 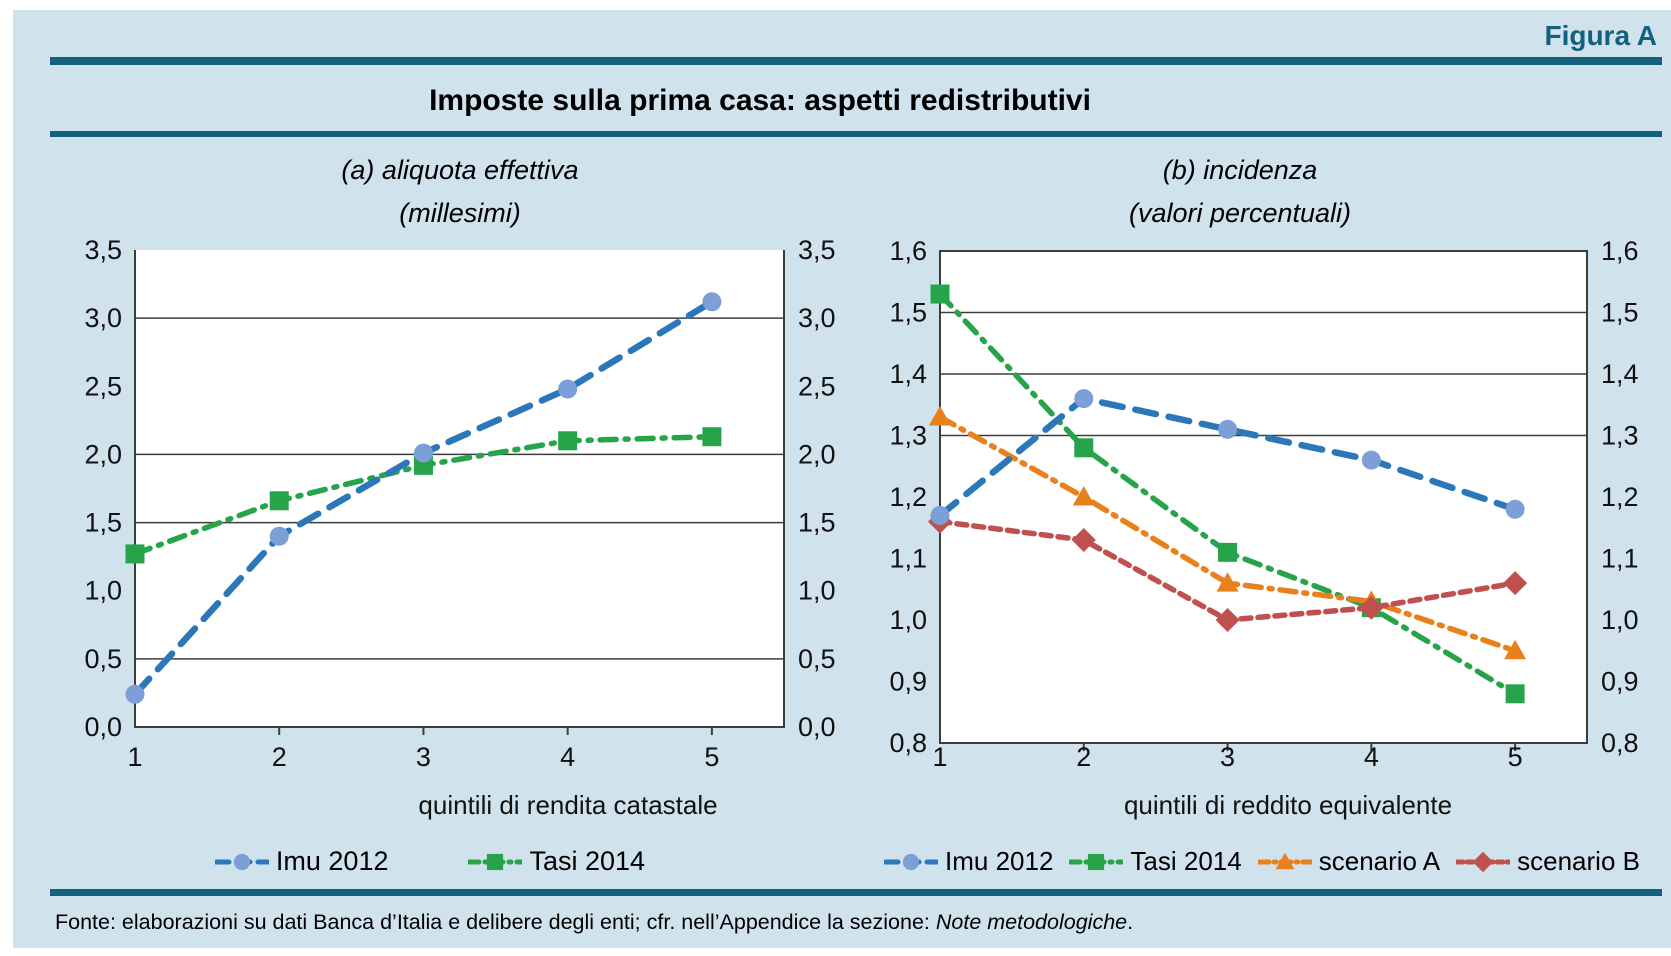 What do you see at coordinates (856, 61) in the screenshot?
I see `top-rule` at bounding box center [856, 61].